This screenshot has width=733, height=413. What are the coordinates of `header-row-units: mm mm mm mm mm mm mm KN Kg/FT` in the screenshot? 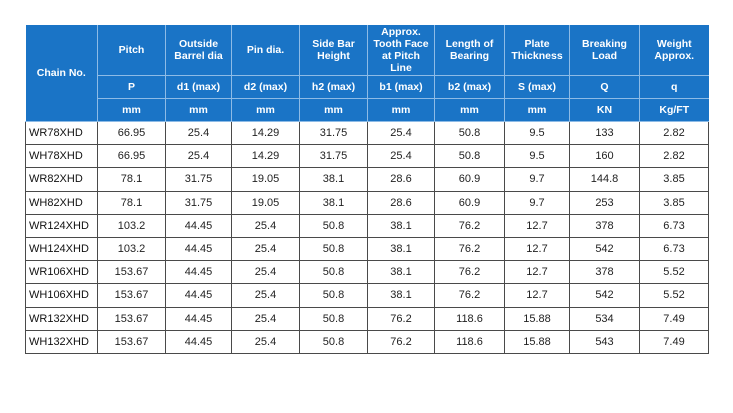 It's located at (367, 110).